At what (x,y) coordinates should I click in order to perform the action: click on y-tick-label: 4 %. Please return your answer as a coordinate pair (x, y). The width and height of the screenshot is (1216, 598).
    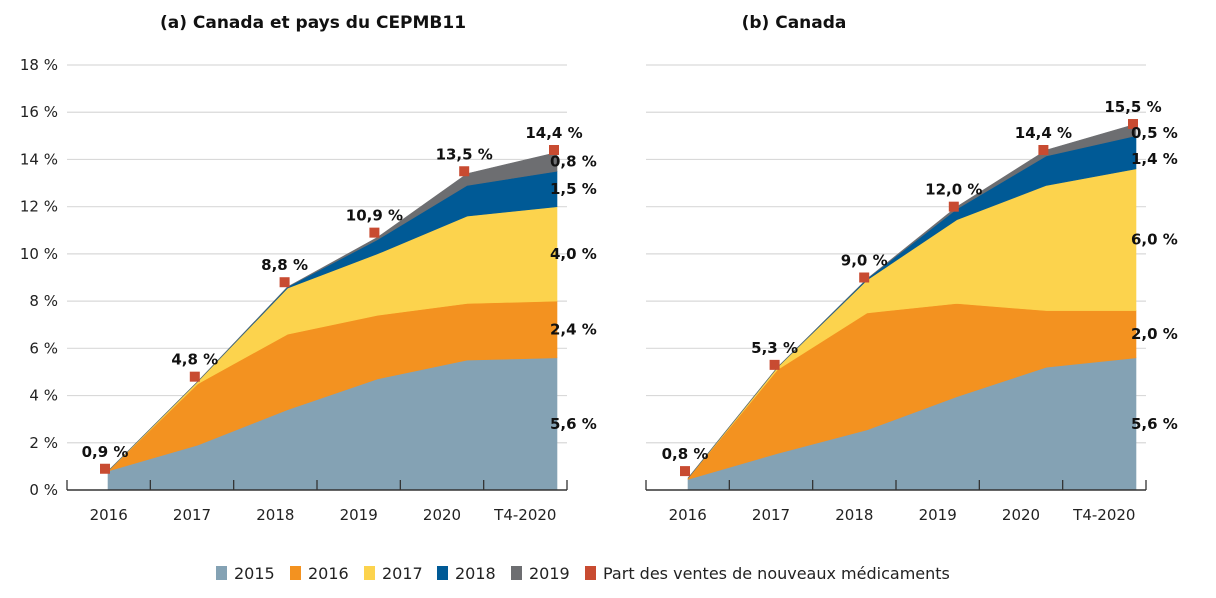
    Looking at the image, I should click on (43, 396).